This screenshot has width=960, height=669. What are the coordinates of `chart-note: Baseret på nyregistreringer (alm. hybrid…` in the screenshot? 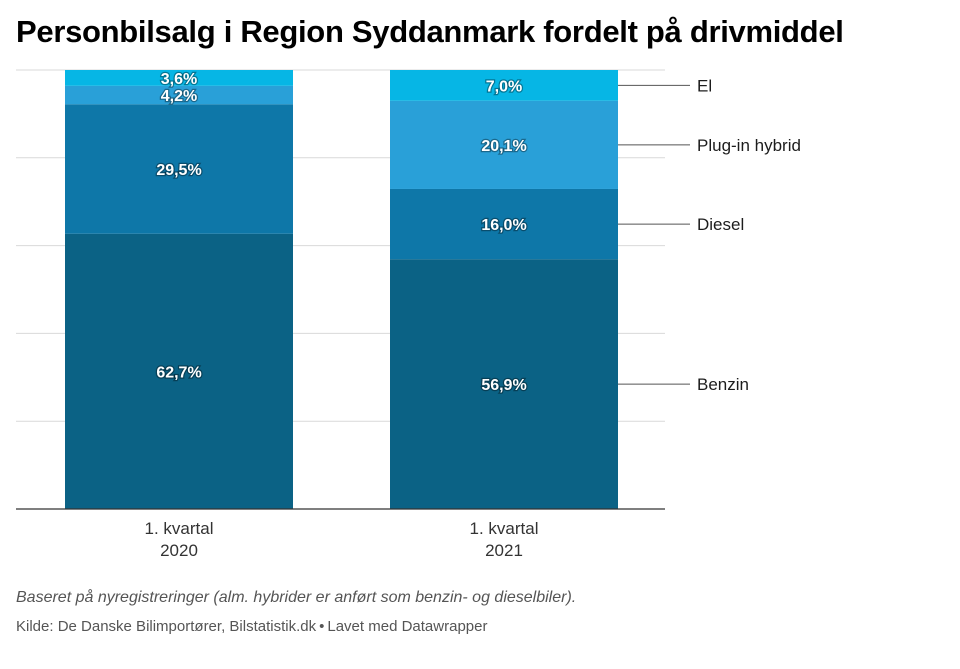 It's located at (296, 597).